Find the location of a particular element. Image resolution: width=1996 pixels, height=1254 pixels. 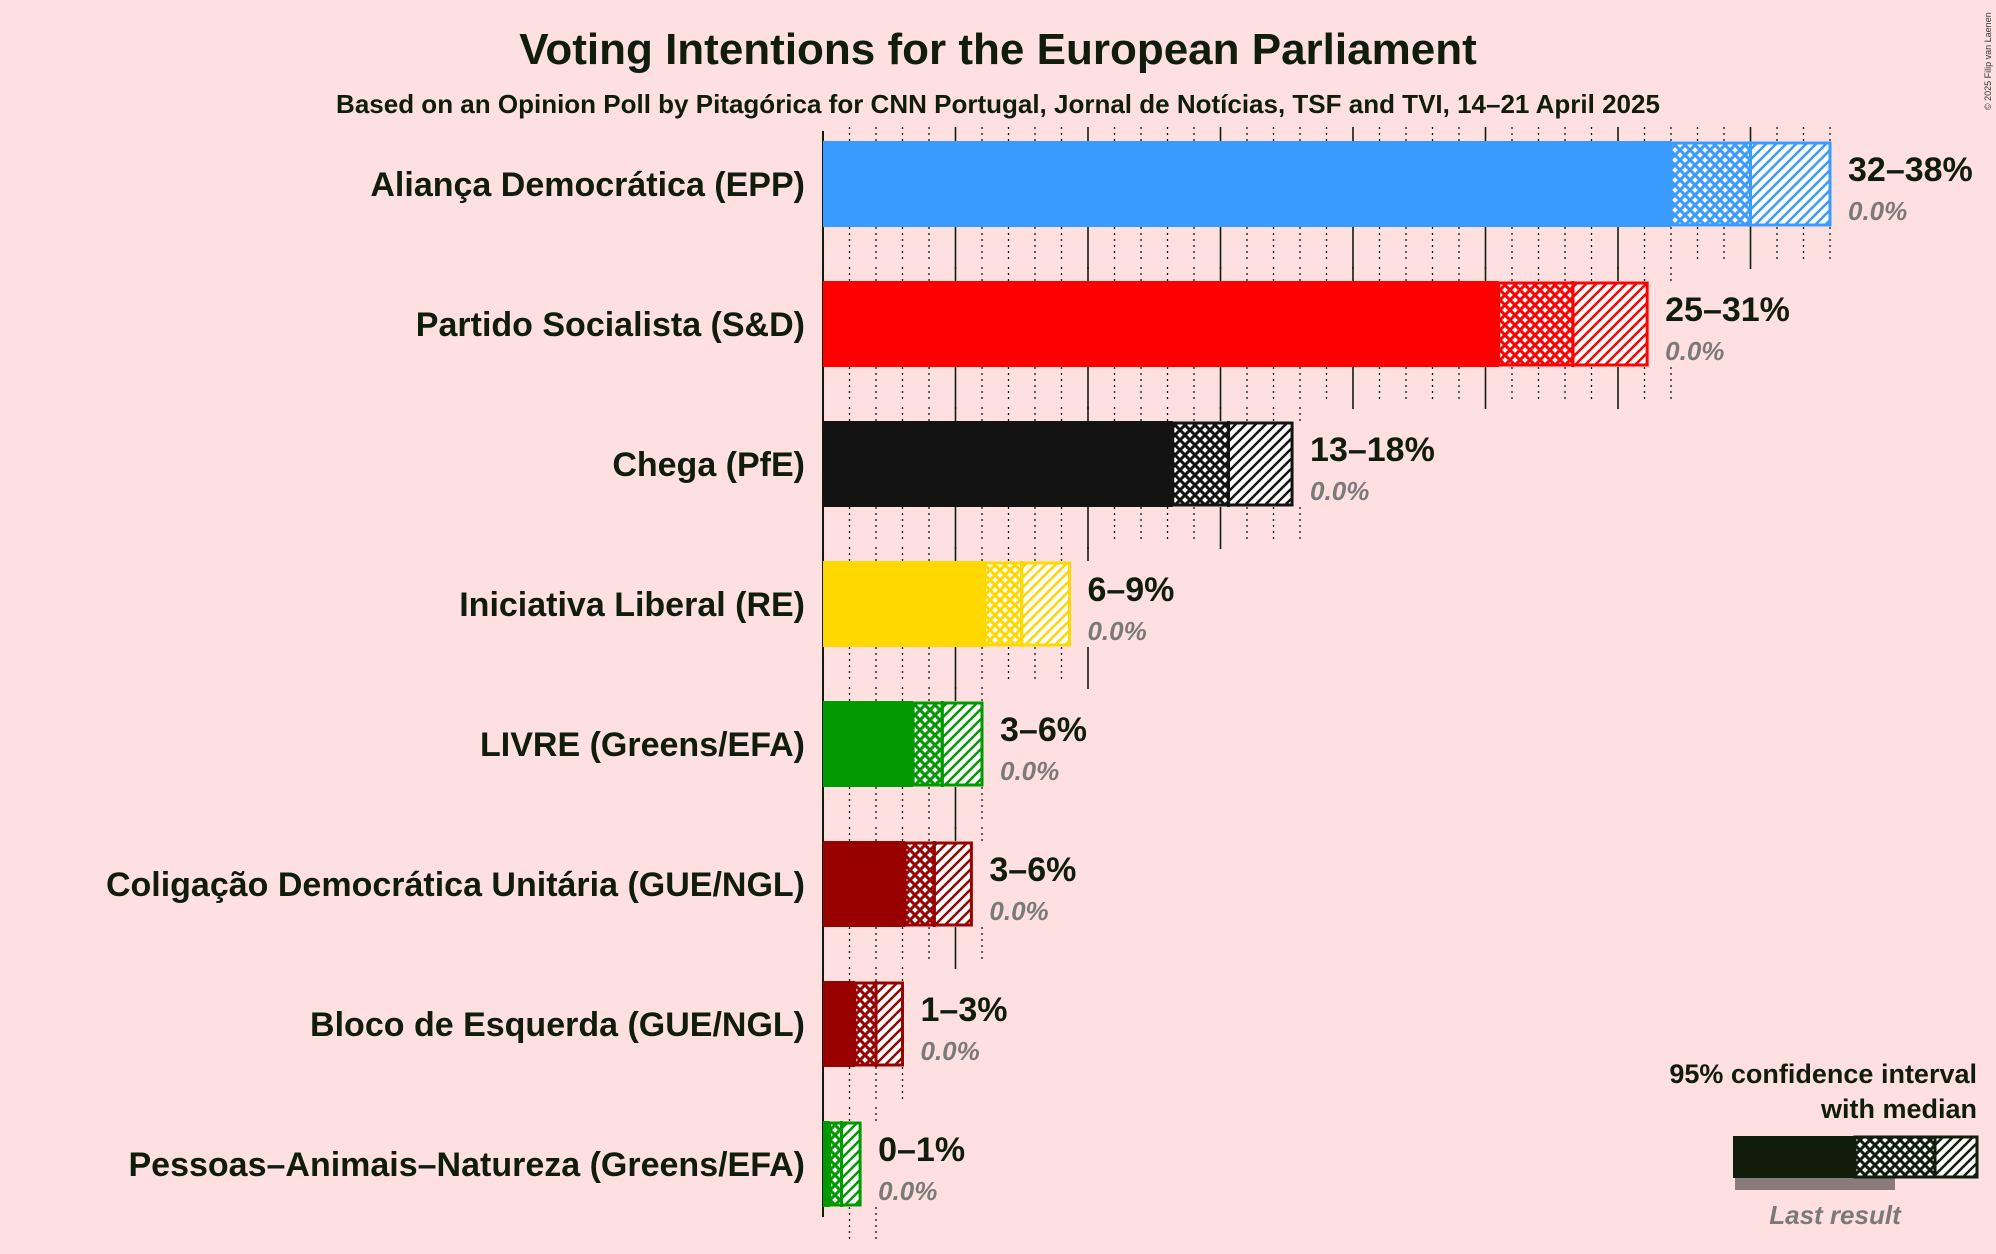

range-label: 0–1% is located at coordinates (921, 1150).